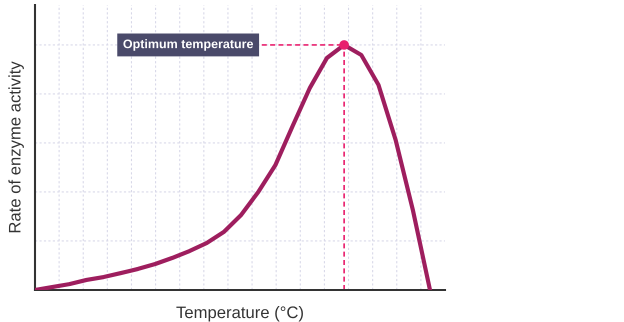 The height and width of the screenshot is (322, 624). Describe the element at coordinates (188, 45) in the screenshot. I see `annotation: Optimum temperature` at that location.